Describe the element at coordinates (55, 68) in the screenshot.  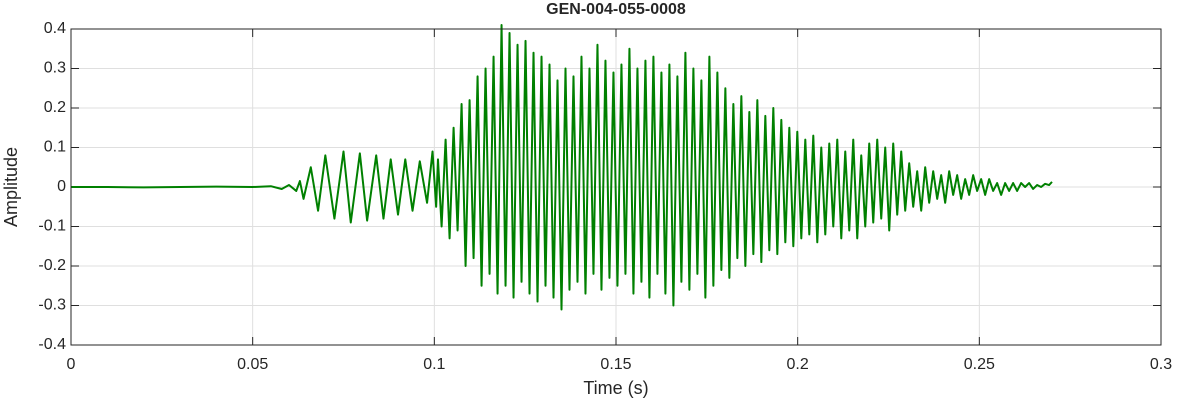
I see `y-tick-label: 0.3` at that location.